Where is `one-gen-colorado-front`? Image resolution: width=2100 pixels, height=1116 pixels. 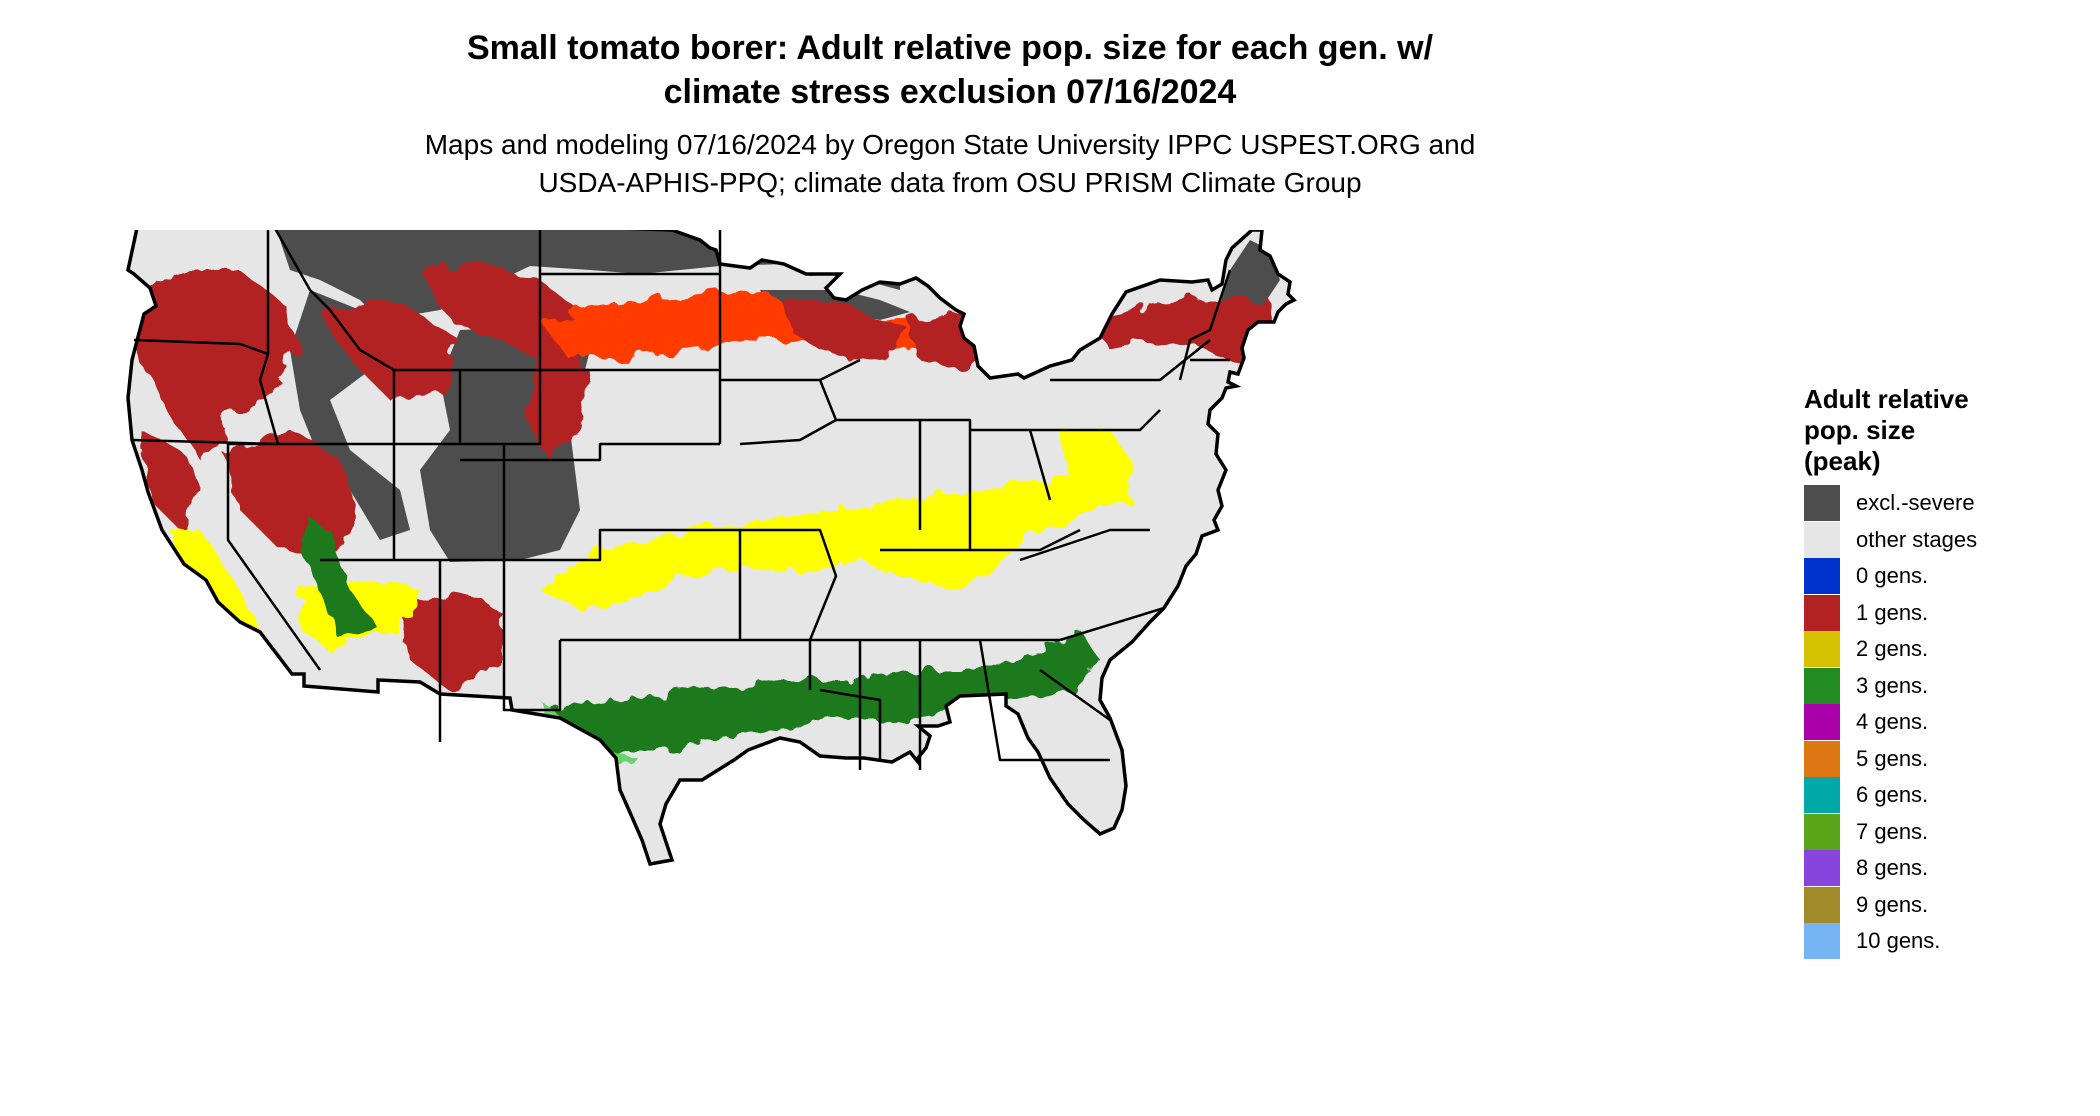
one-gen-colorado-front is located at coordinates (560, 410).